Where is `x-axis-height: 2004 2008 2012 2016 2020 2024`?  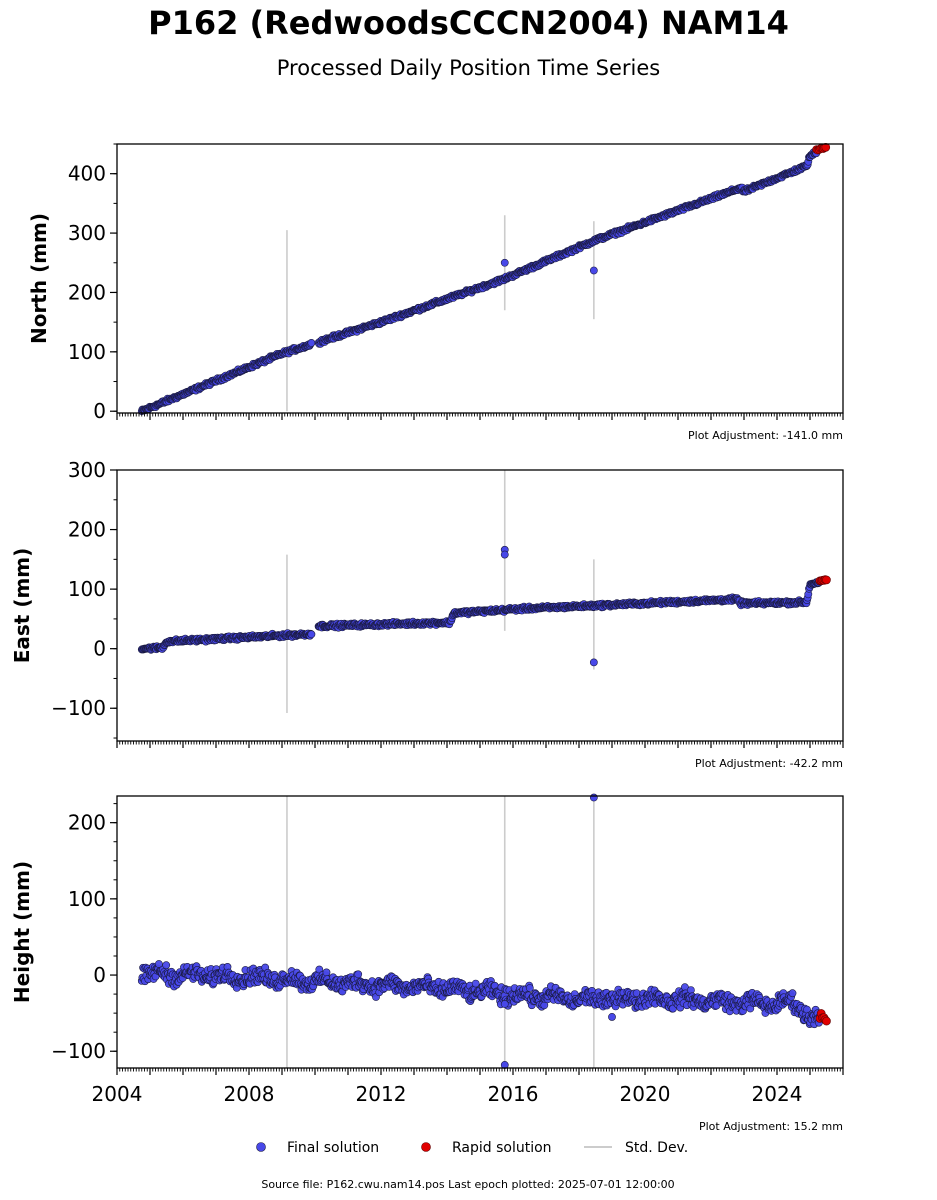 x-axis-height: 2004 2008 2012 2016 2020 2024 is located at coordinates (468, 1087).